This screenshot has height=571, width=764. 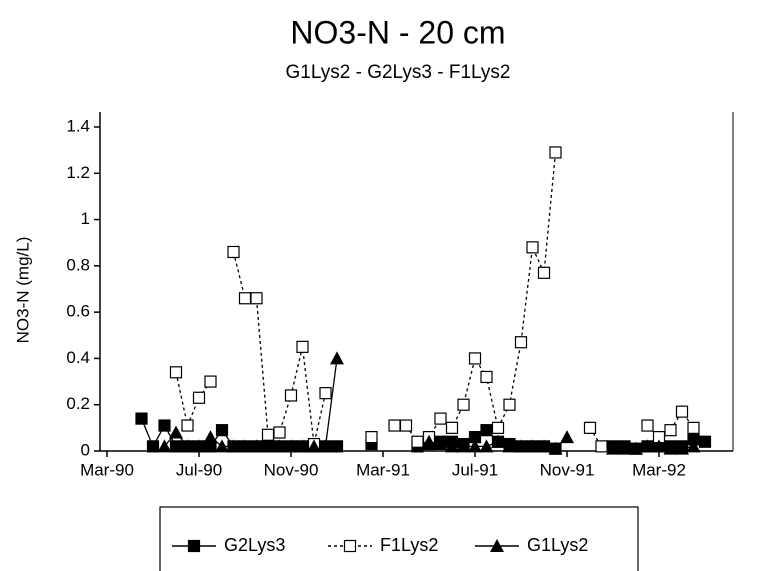 What do you see at coordinates (475, 469) in the screenshot?
I see `x-tick-label: Jul-91` at bounding box center [475, 469].